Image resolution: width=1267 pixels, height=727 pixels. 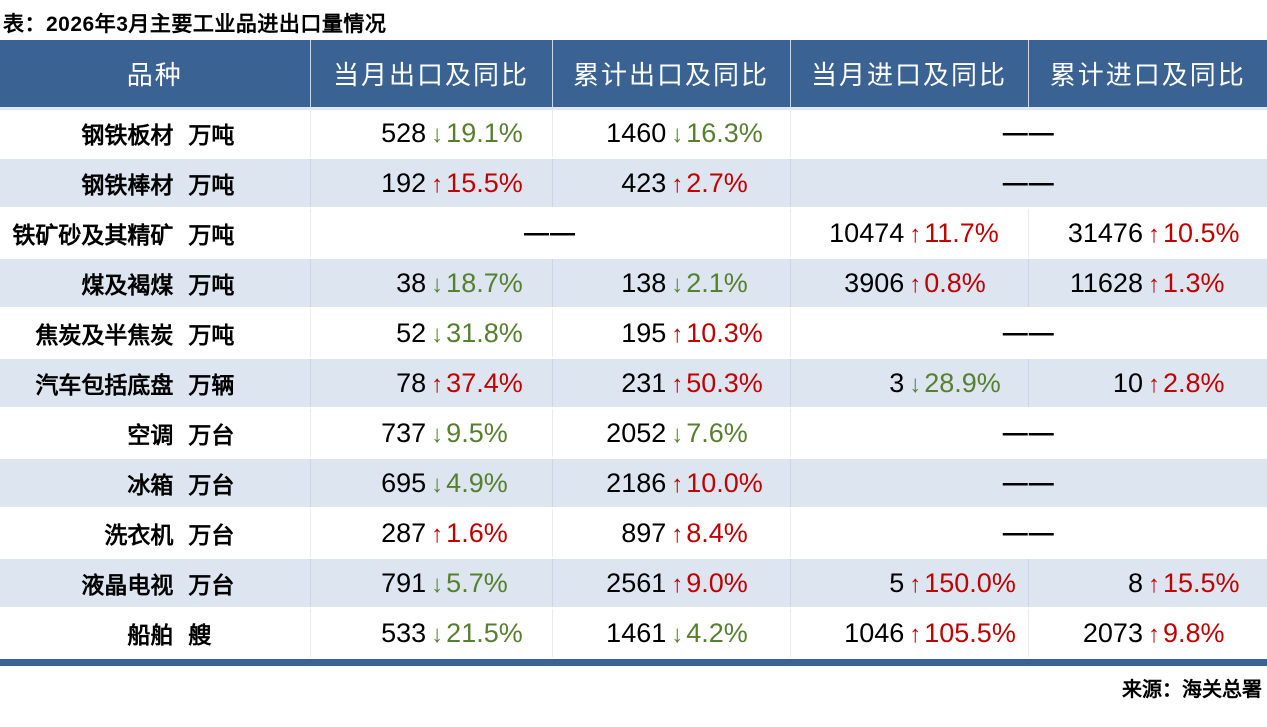 I want to click on value-text: 8, so click(x=1135, y=582).